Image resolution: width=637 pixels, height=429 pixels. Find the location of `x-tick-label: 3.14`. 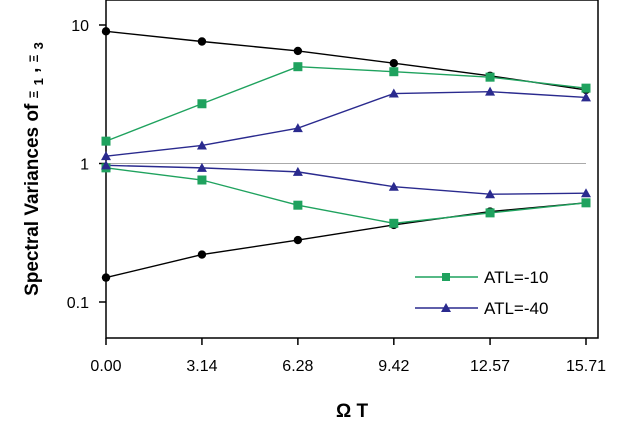

x-tick-label: 3.14 is located at coordinates (201, 366).